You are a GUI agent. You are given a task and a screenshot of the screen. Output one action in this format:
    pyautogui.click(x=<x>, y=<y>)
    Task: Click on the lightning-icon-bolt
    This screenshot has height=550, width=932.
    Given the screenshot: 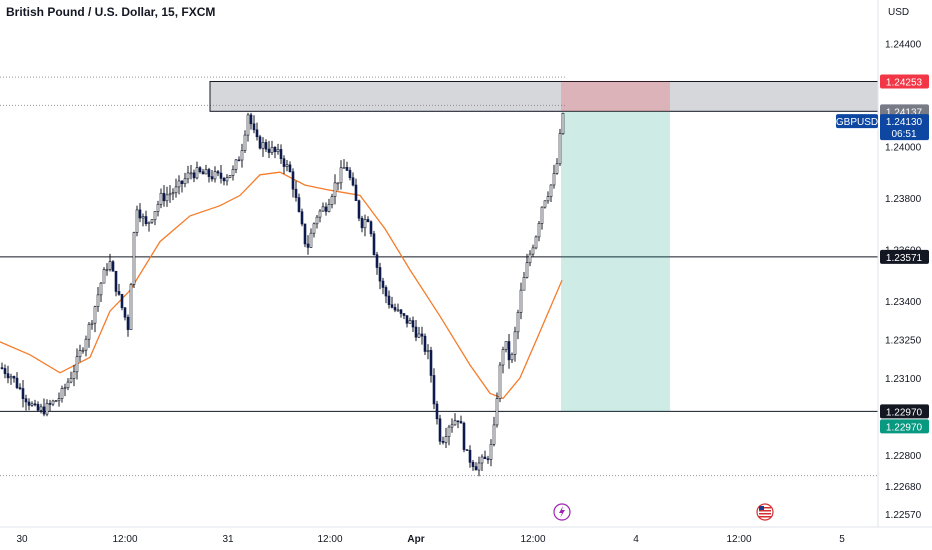 What is the action you would take?
    pyautogui.click(x=562, y=512)
    